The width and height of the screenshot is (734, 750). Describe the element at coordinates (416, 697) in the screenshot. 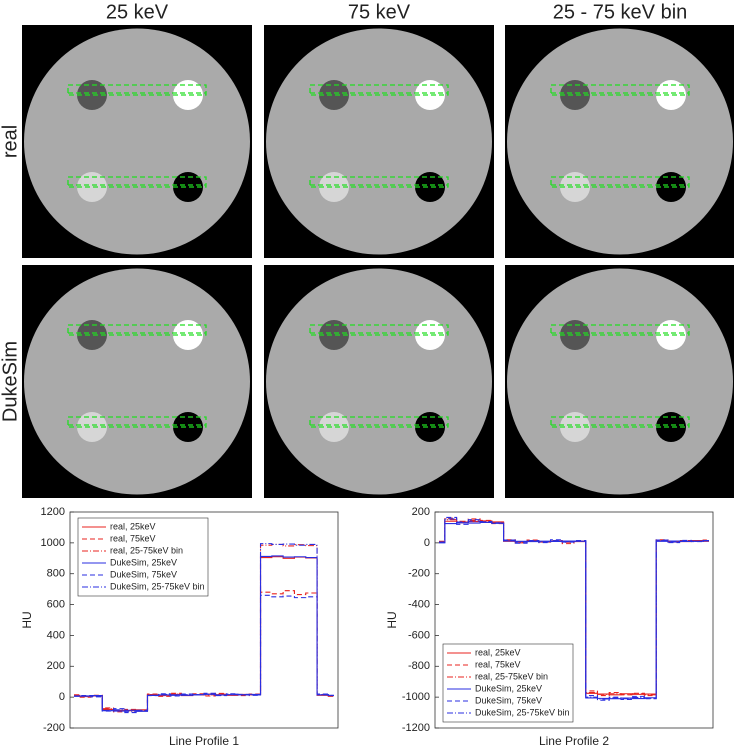

I see `y-tick-label: -1000` at that location.